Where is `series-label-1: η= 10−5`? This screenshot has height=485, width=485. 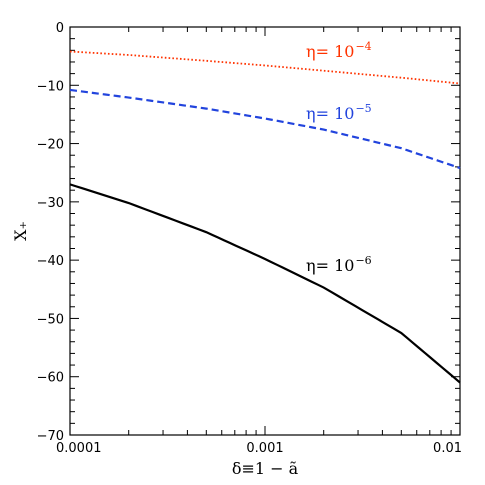
series-label-1: η= 10−5 is located at coordinates (339, 112).